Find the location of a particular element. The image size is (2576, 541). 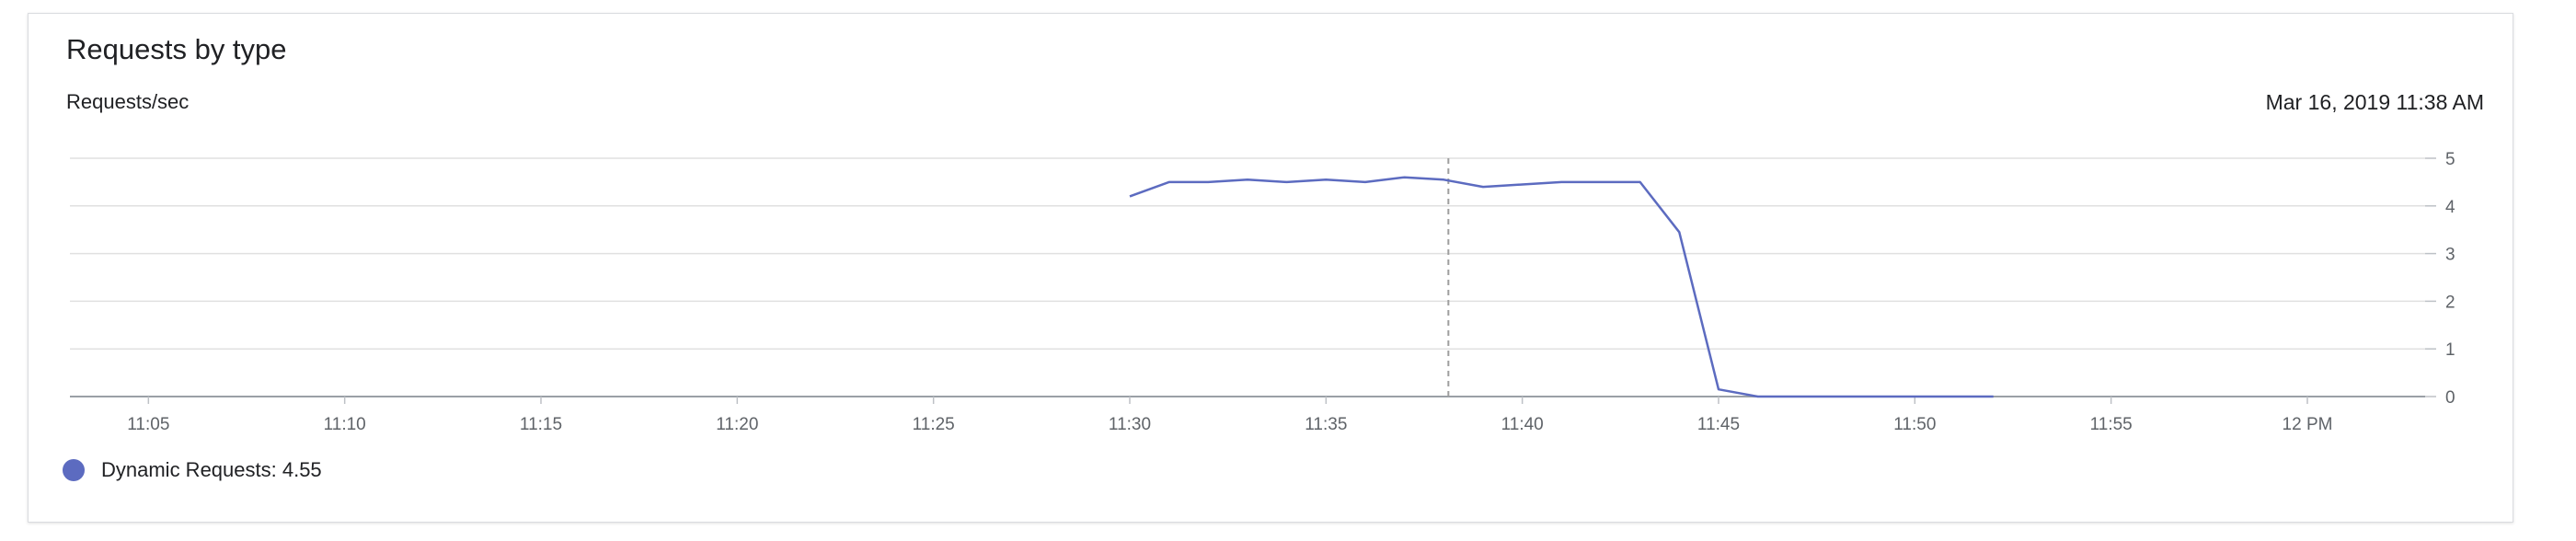

x-tick-label: 11:45 is located at coordinates (1718, 424).